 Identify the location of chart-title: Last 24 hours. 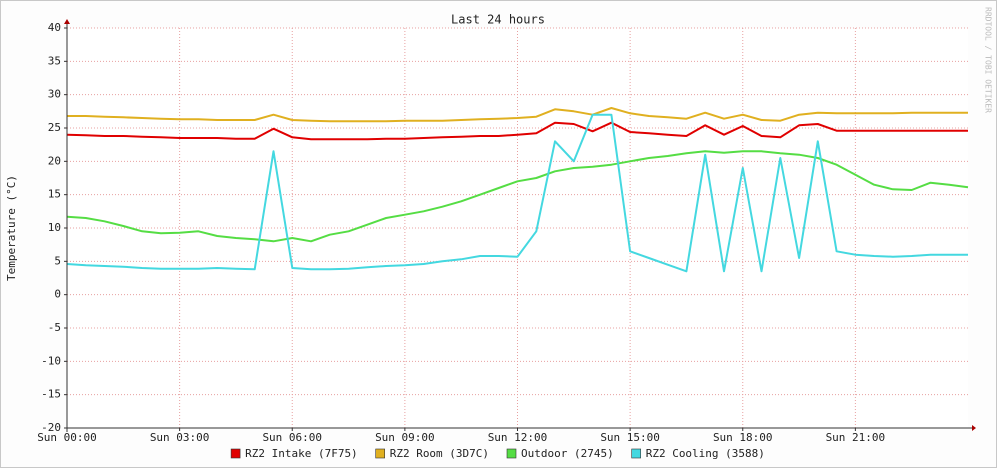
(498, 20).